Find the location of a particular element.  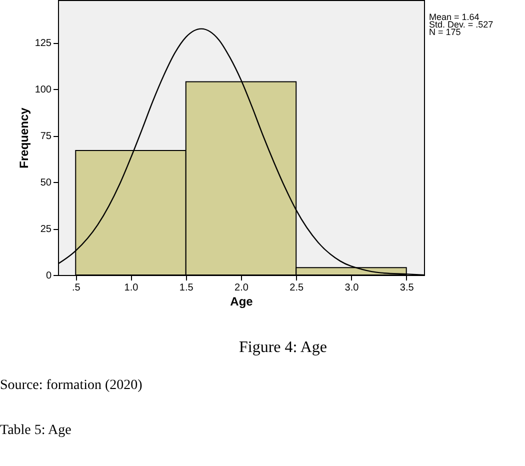

y-axis-title: Frequency is located at coordinates (23, 137).